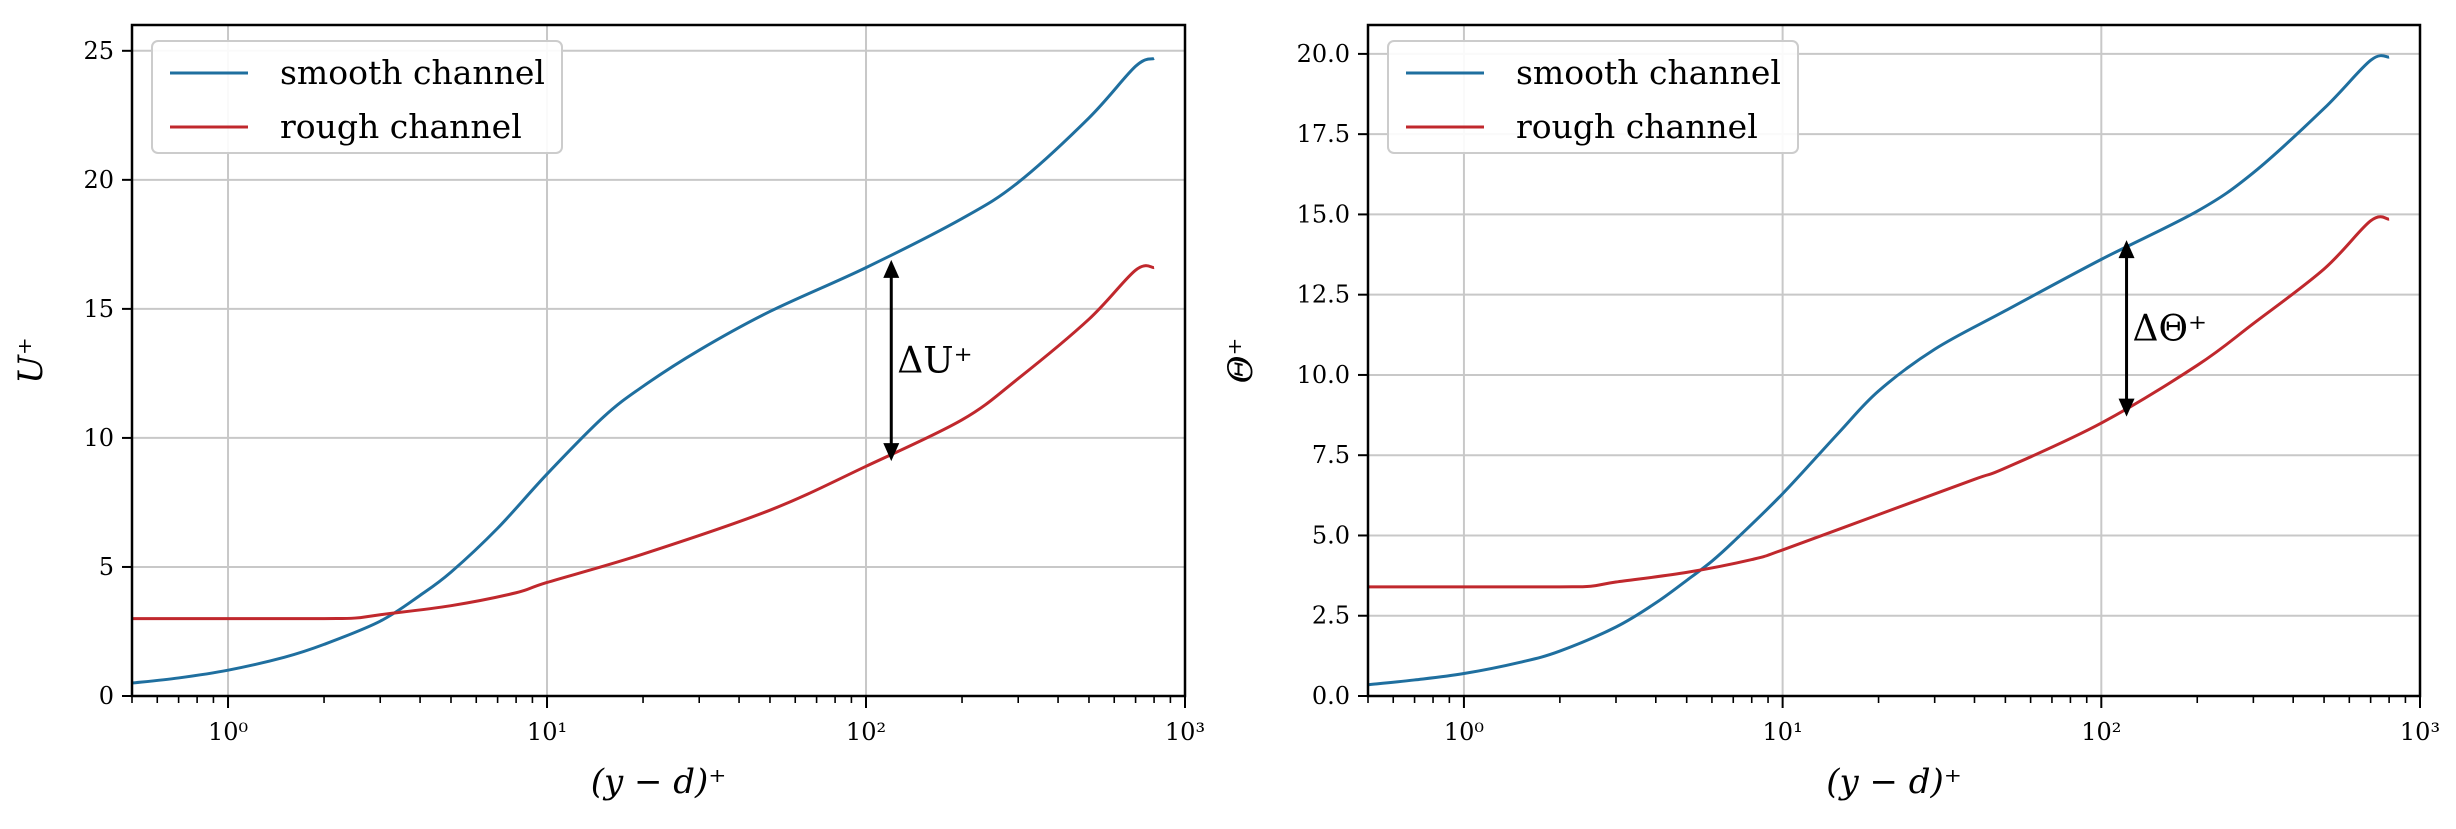 This screenshot has width=2456, height=829. What do you see at coordinates (1331, 535) in the screenshot?
I see `y-tick-label: 5.0` at bounding box center [1331, 535].